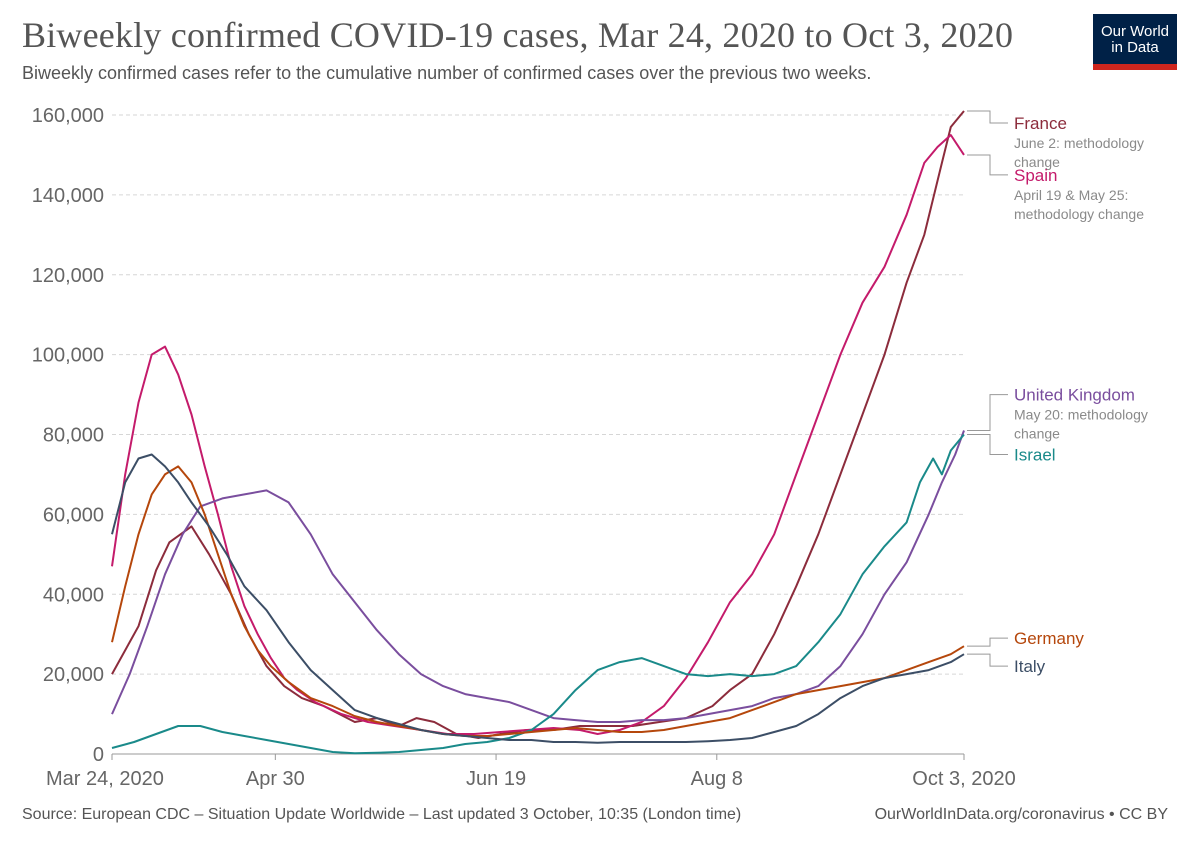  Describe the element at coordinates (98, 755) in the screenshot. I see `y-tick-label: 0` at that location.